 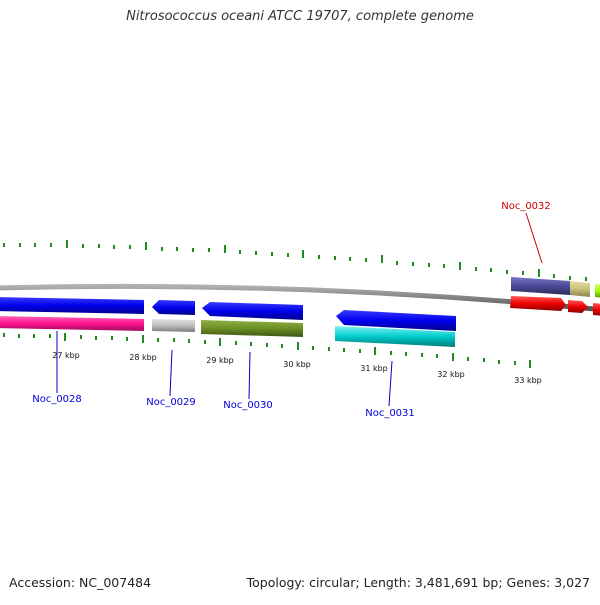 What do you see at coordinates (252, 311) in the screenshot?
I see `gene-arrow-noc-0030-upper` at bounding box center [252, 311].